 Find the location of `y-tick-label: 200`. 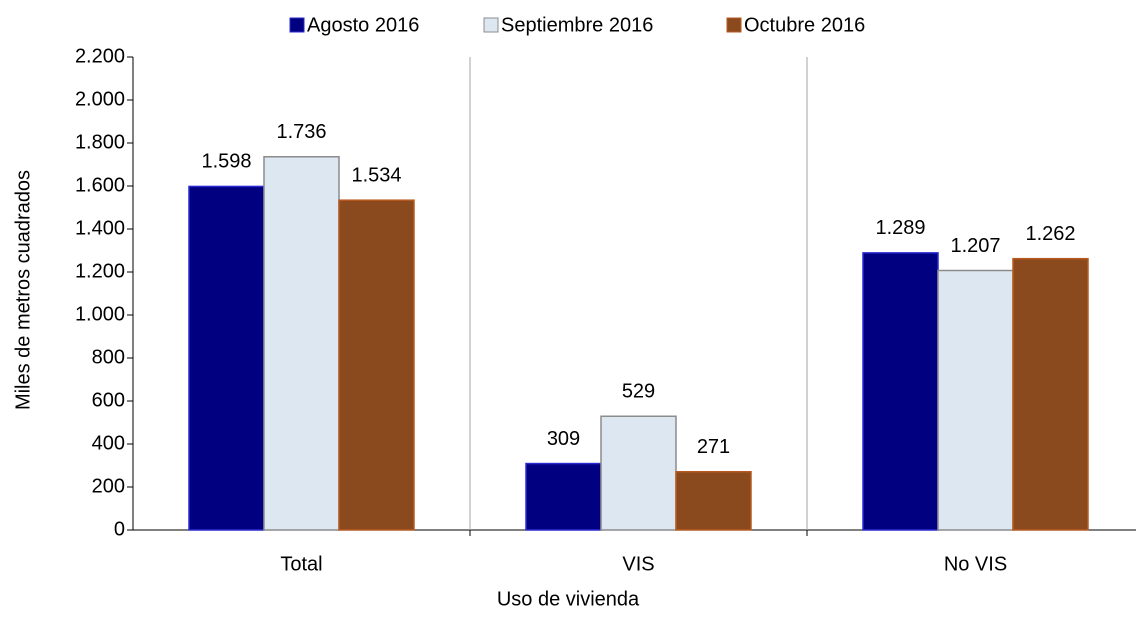

y-tick-label: 200 is located at coordinates (108, 486).